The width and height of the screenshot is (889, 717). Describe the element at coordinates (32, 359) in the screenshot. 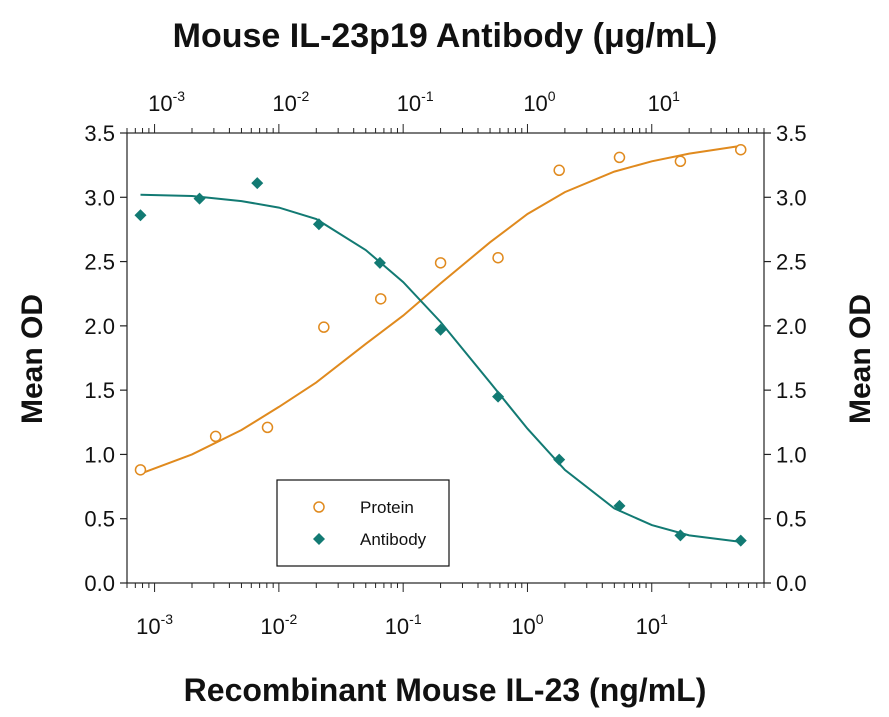

I see `y-axis-label: Mean OD` at that location.